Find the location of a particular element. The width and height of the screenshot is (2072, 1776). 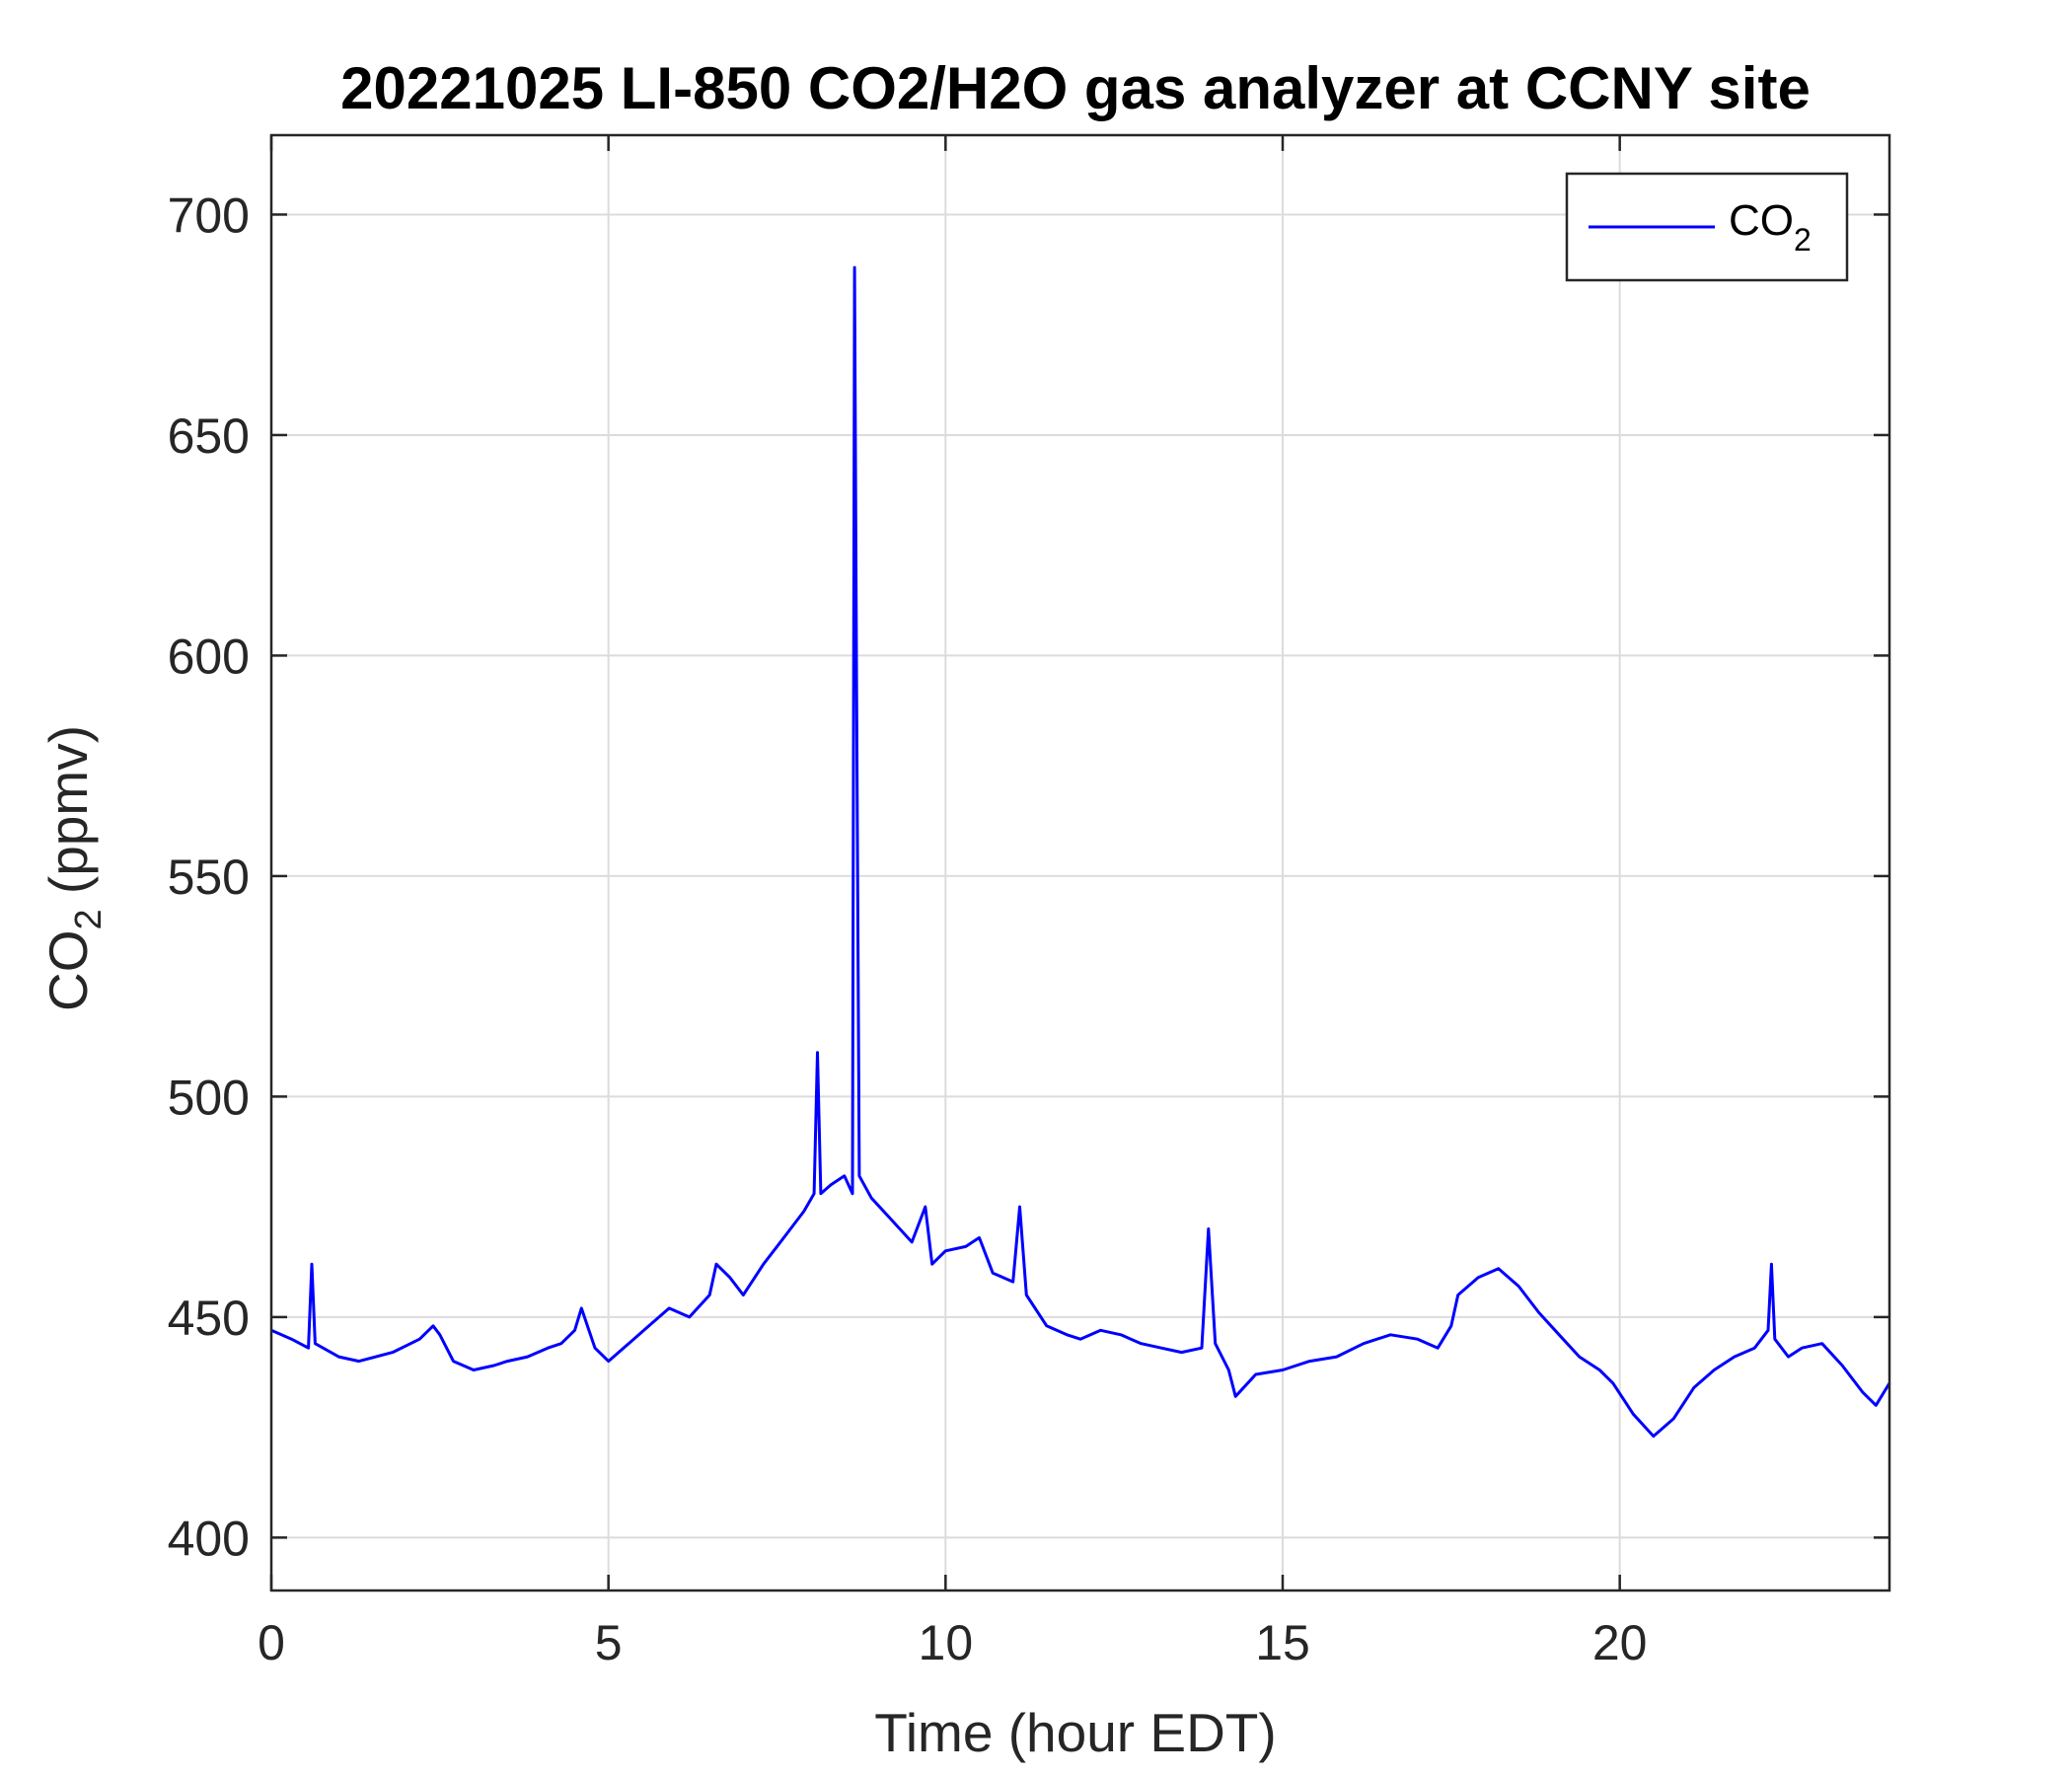

y-tick-label: 700 is located at coordinates (209, 215).